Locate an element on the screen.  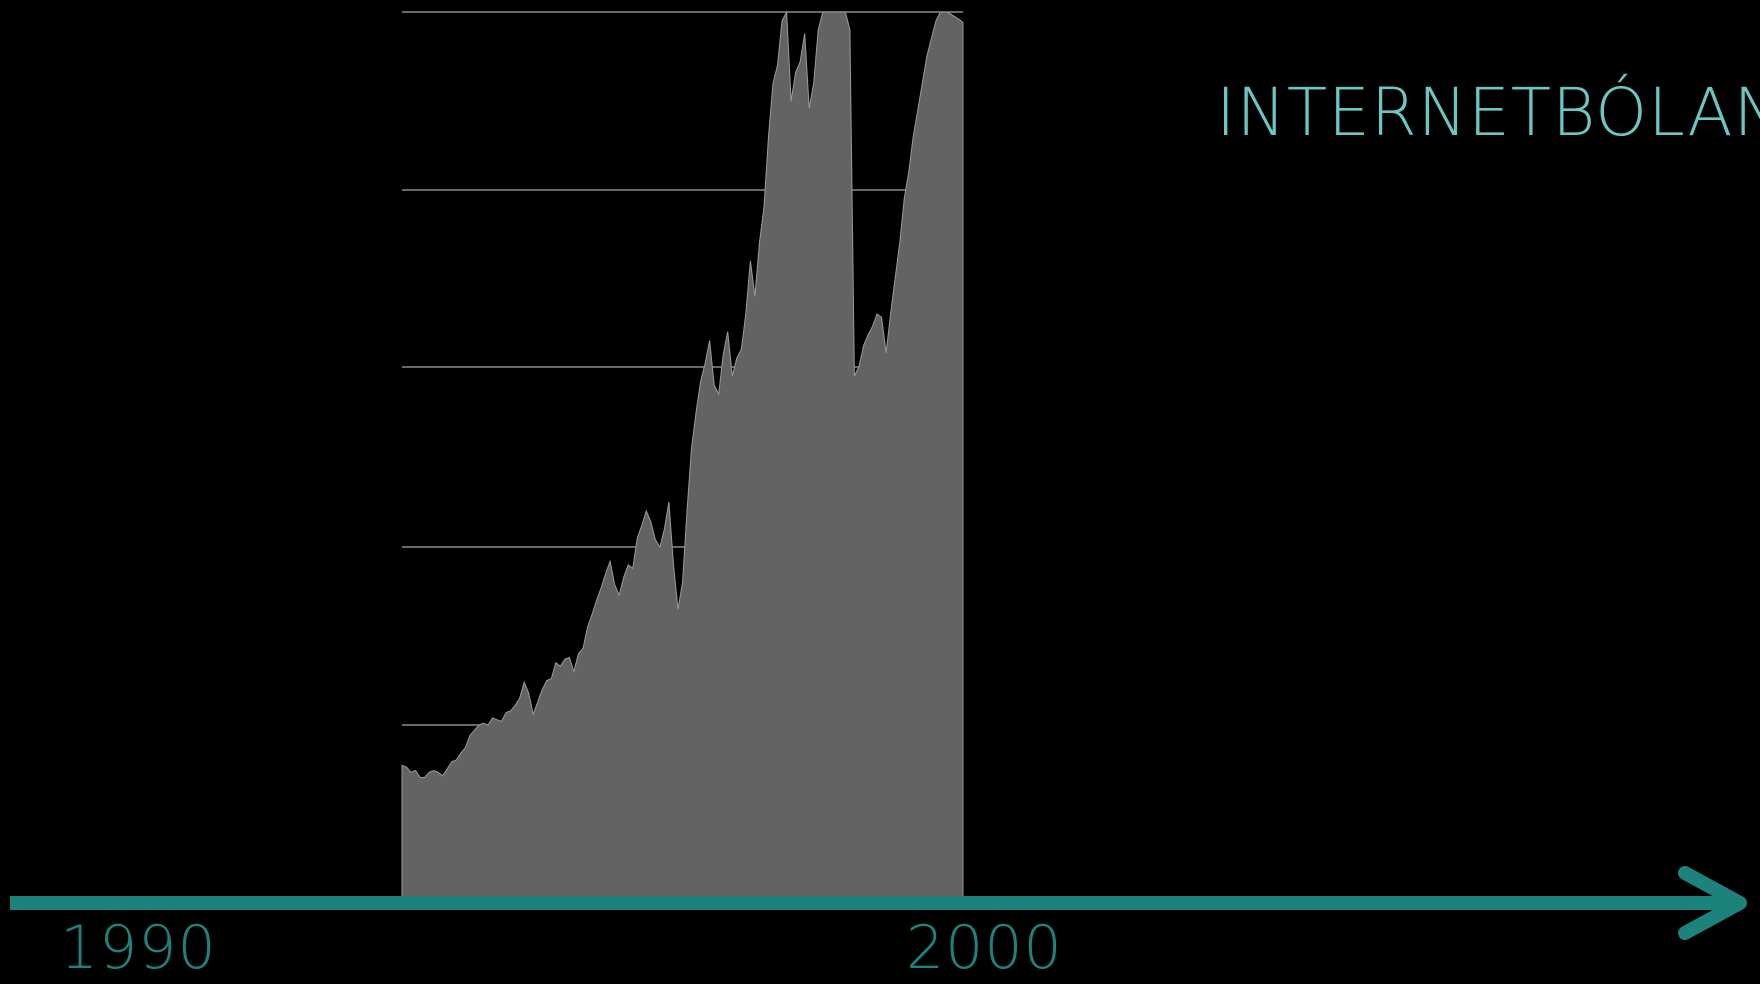
year-label-1990: 1990 is located at coordinates (138, 948).